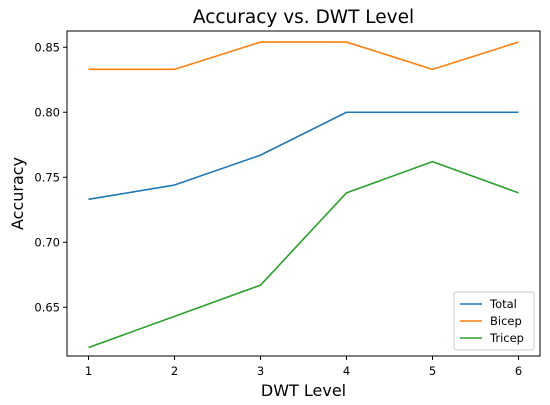 The height and width of the screenshot is (405, 550). Describe the element at coordinates (47, 307) in the screenshot. I see `y-tick-label: 0.65` at that location.